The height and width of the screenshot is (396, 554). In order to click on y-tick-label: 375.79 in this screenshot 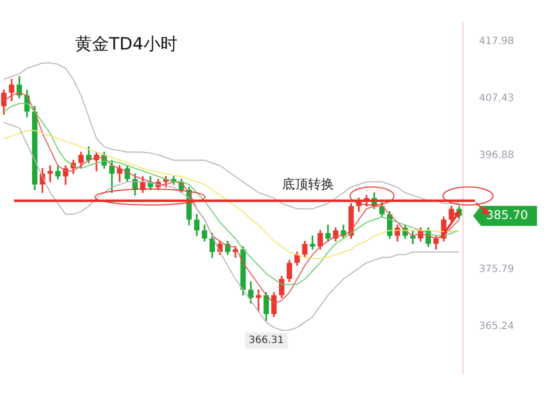, I will do `click(496, 269)`.